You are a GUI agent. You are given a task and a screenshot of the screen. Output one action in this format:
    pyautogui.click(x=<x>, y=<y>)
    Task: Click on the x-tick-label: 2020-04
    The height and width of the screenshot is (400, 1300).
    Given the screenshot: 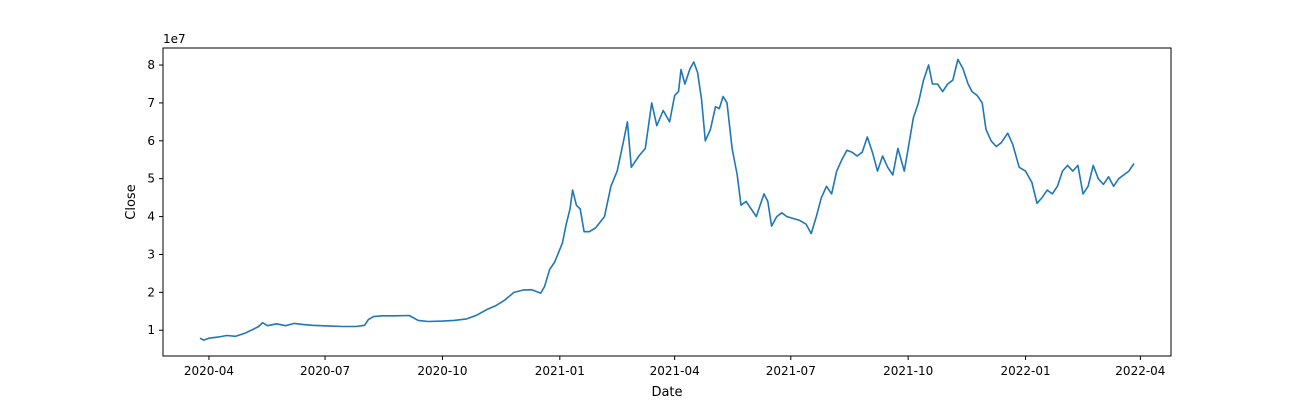 What is the action you would take?
    pyautogui.click(x=209, y=371)
    